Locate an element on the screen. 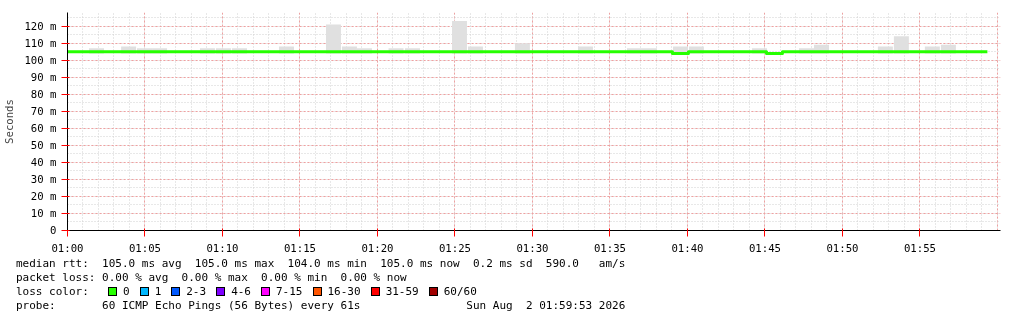  x-tick-label: 01:20 is located at coordinates (377, 248).